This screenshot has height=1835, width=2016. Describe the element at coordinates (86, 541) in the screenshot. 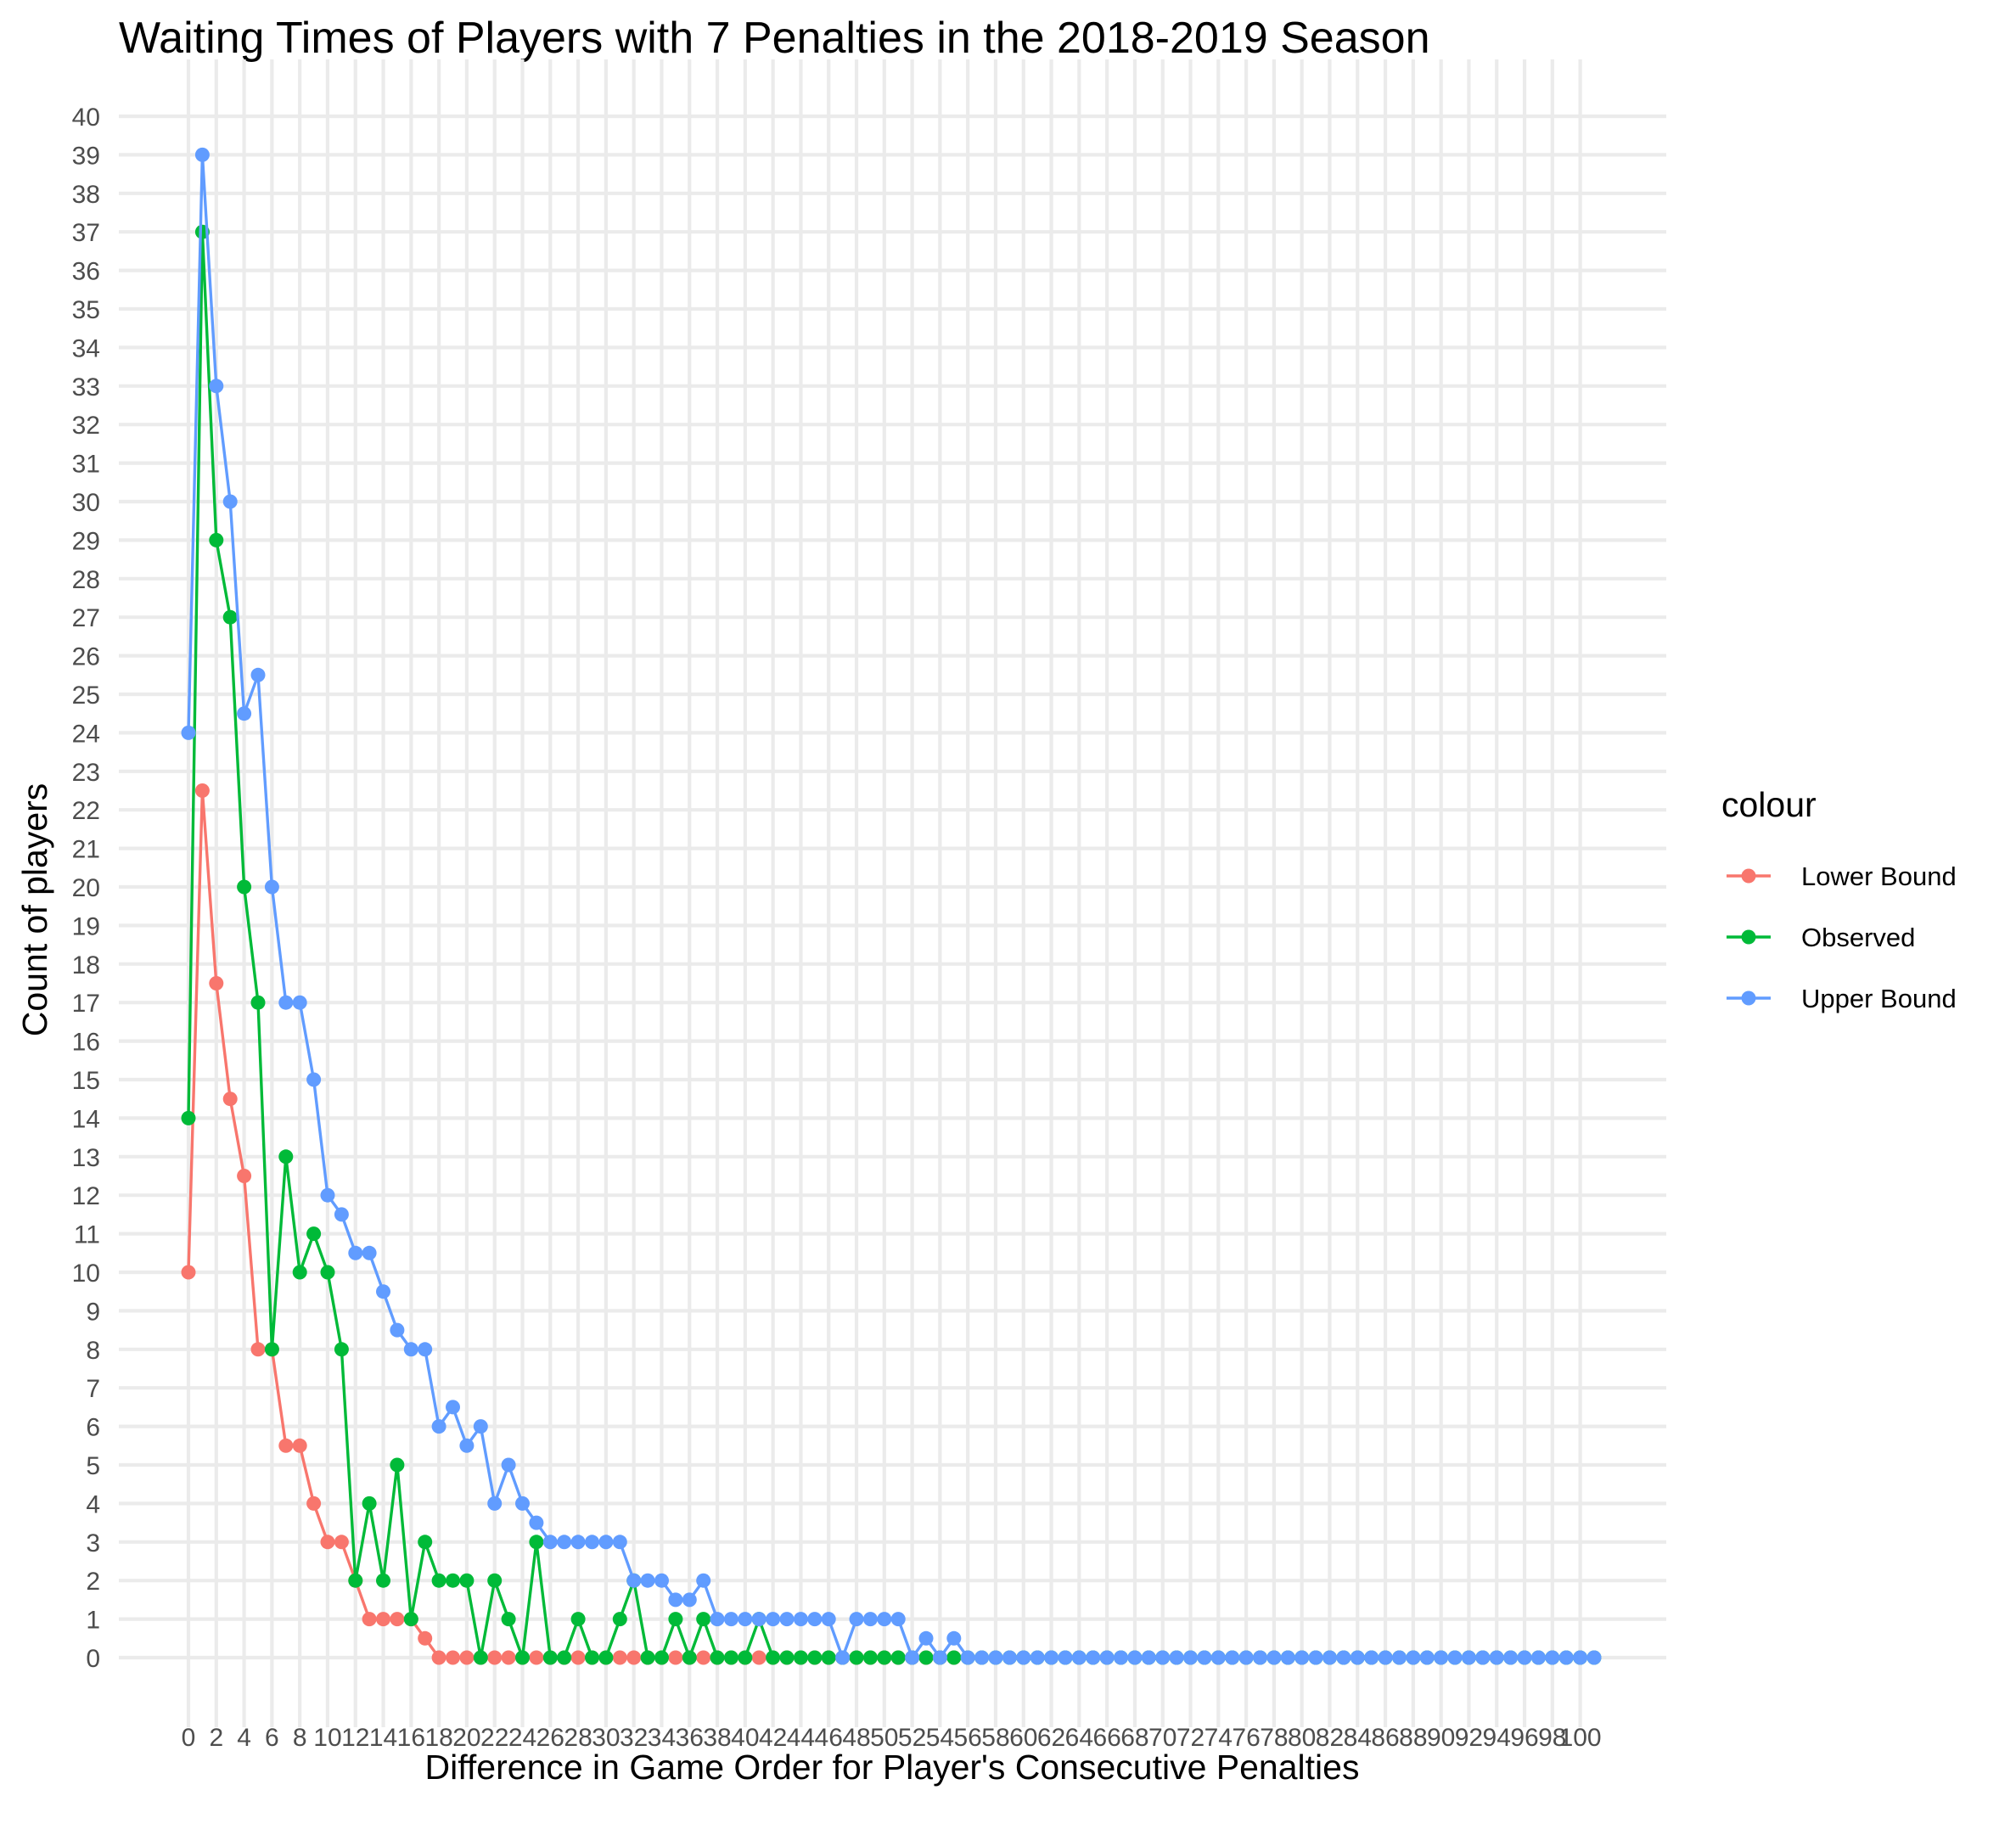

I see `y-tick-label: 29` at that location.